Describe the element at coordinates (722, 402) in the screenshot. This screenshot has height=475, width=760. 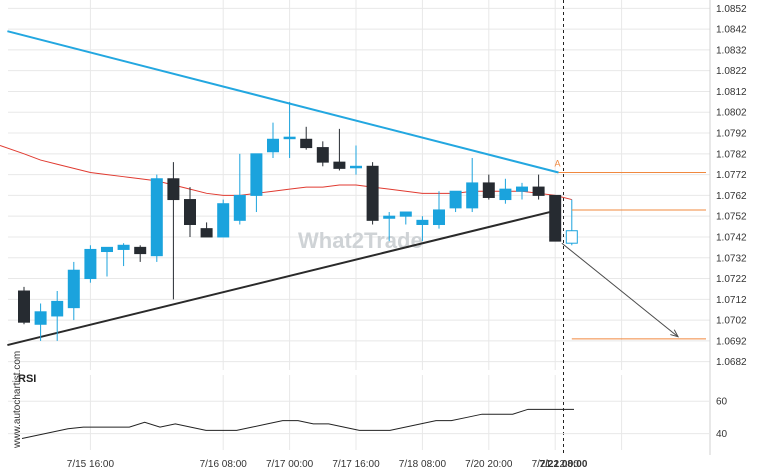
I see `rsi-tick-label: 60` at that location.